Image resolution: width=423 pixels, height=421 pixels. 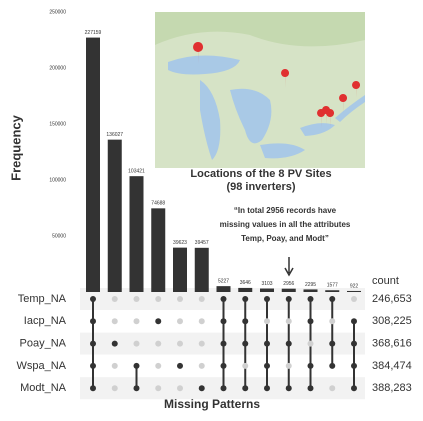 I want to click on annotation: Temp, Poay, and Modt”, so click(x=285, y=238).